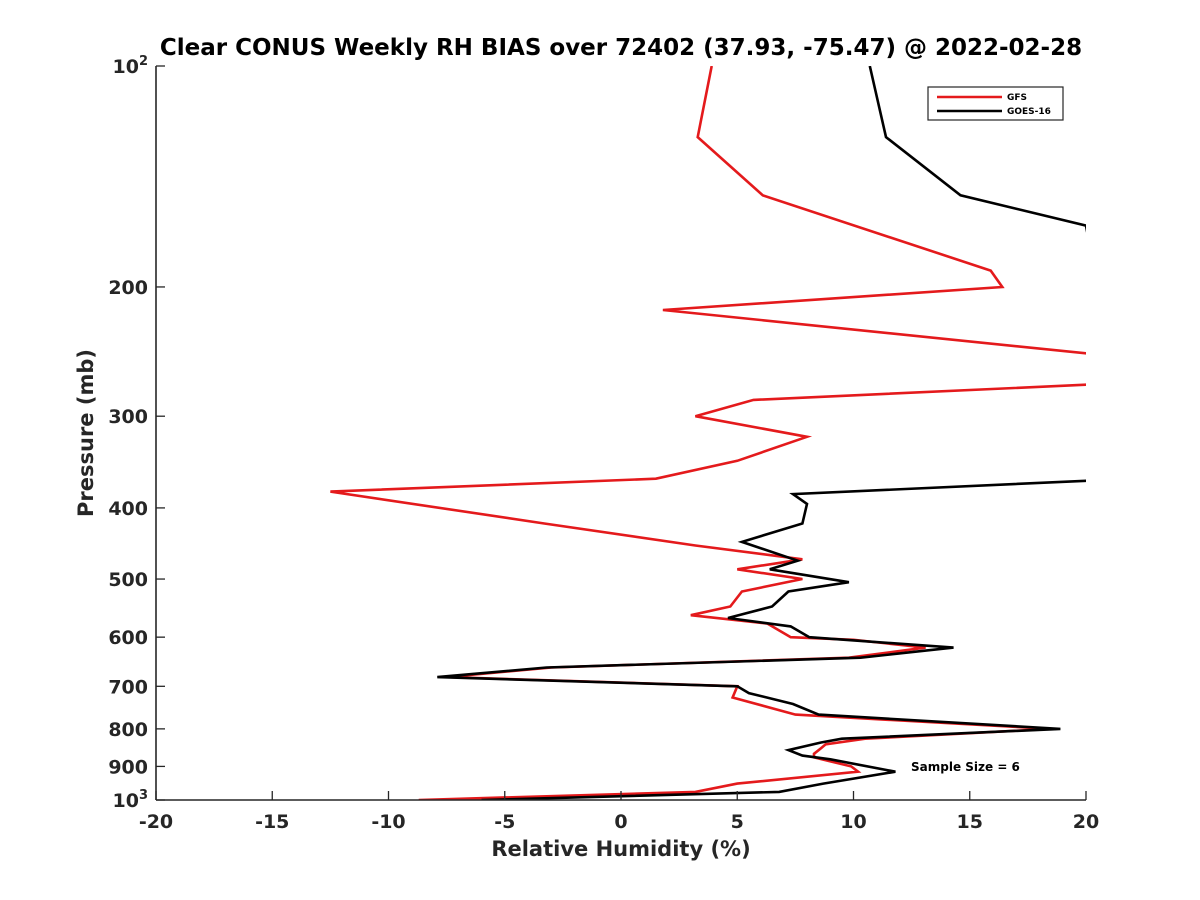 The image size is (1200, 900). I want to click on x-tick-label: 10, so click(853, 822).